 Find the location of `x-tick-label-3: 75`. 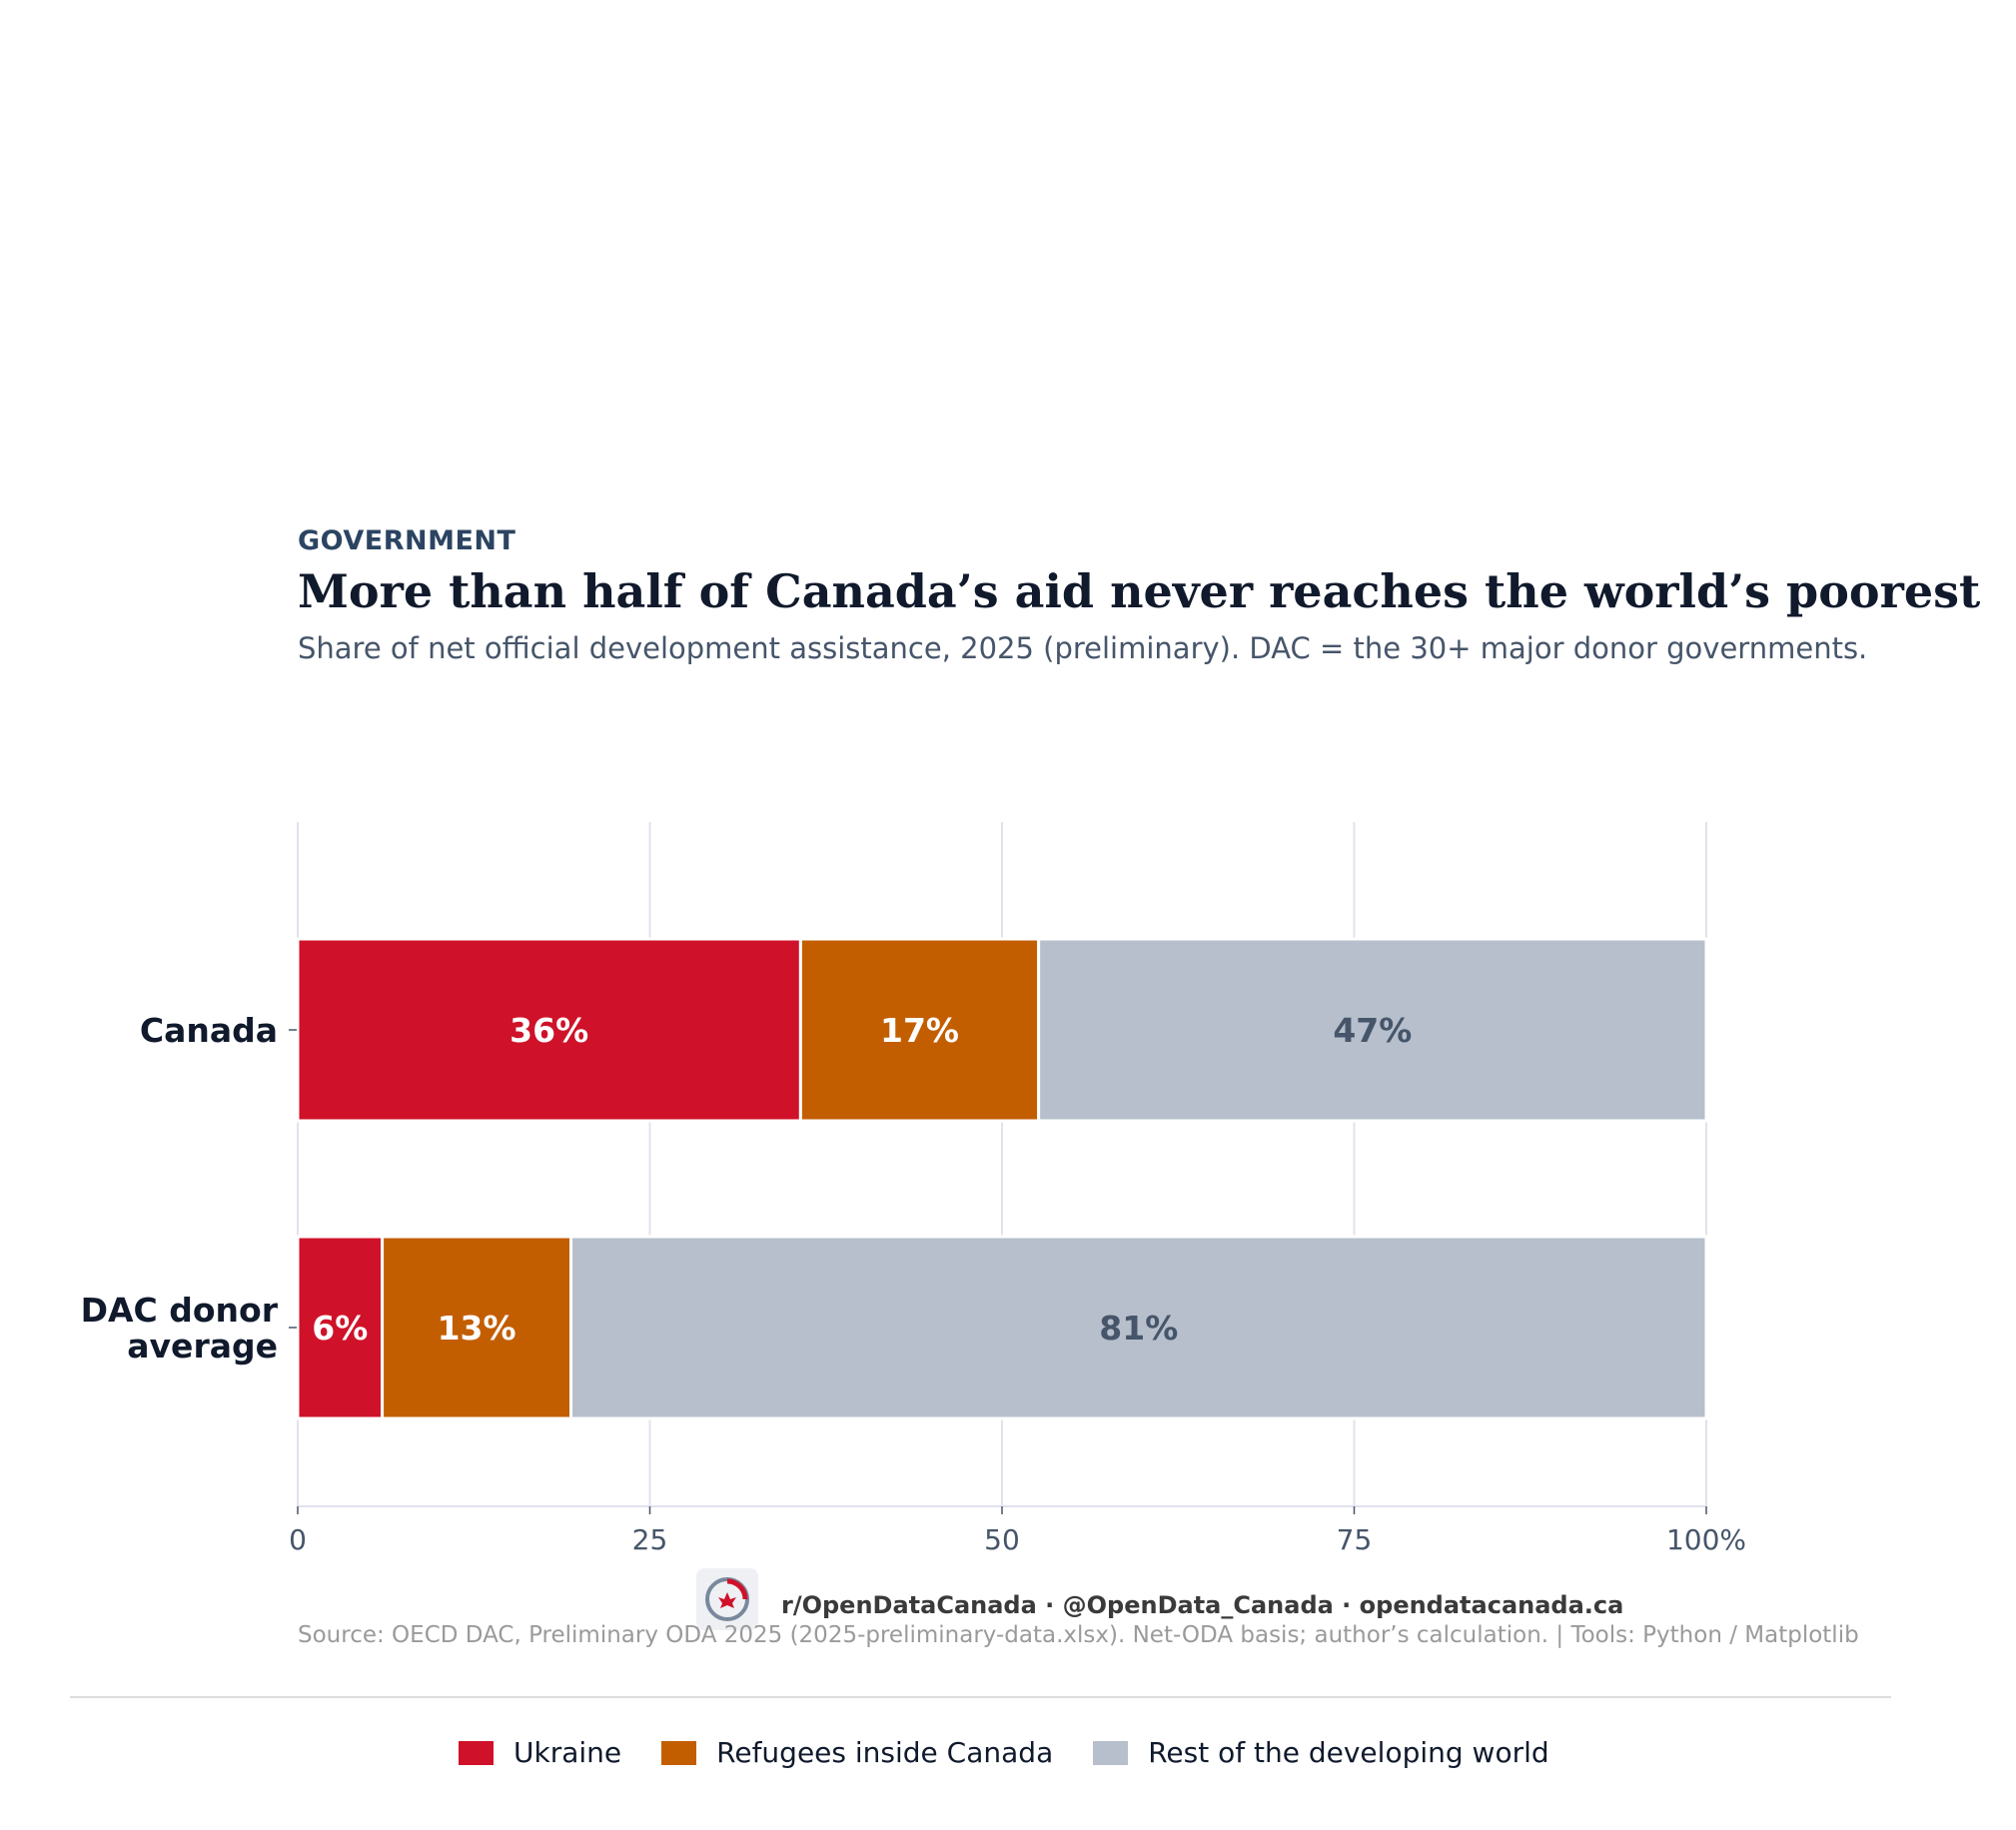

x-tick-label-3: 75 is located at coordinates (1355, 1539).